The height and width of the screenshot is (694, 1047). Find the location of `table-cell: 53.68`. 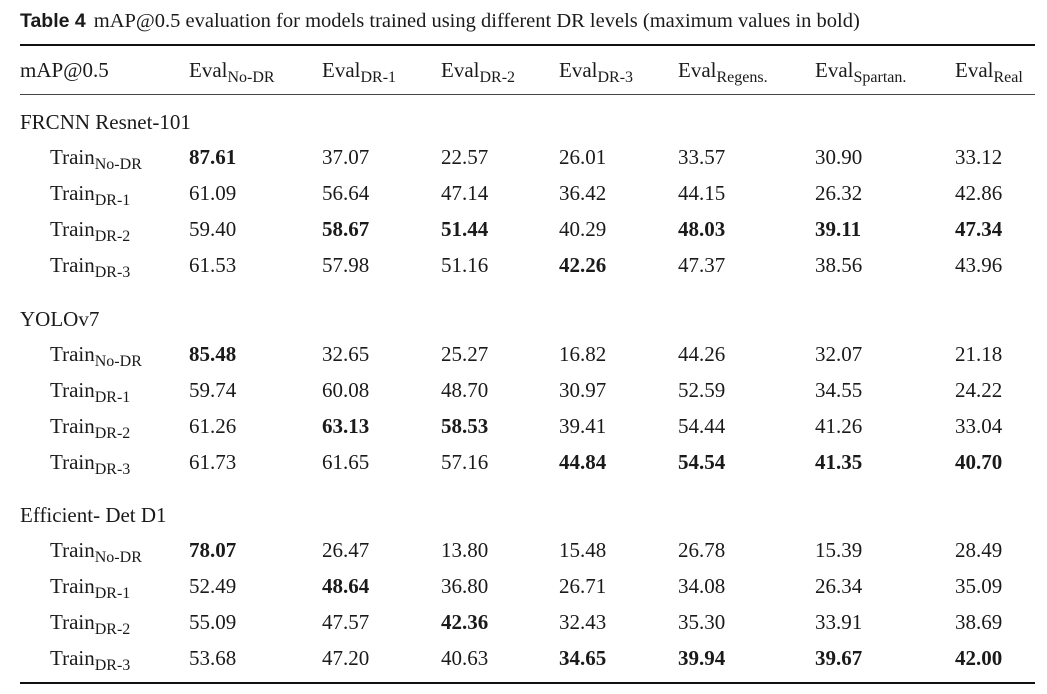

table-cell: 53.68 is located at coordinates (213, 658).